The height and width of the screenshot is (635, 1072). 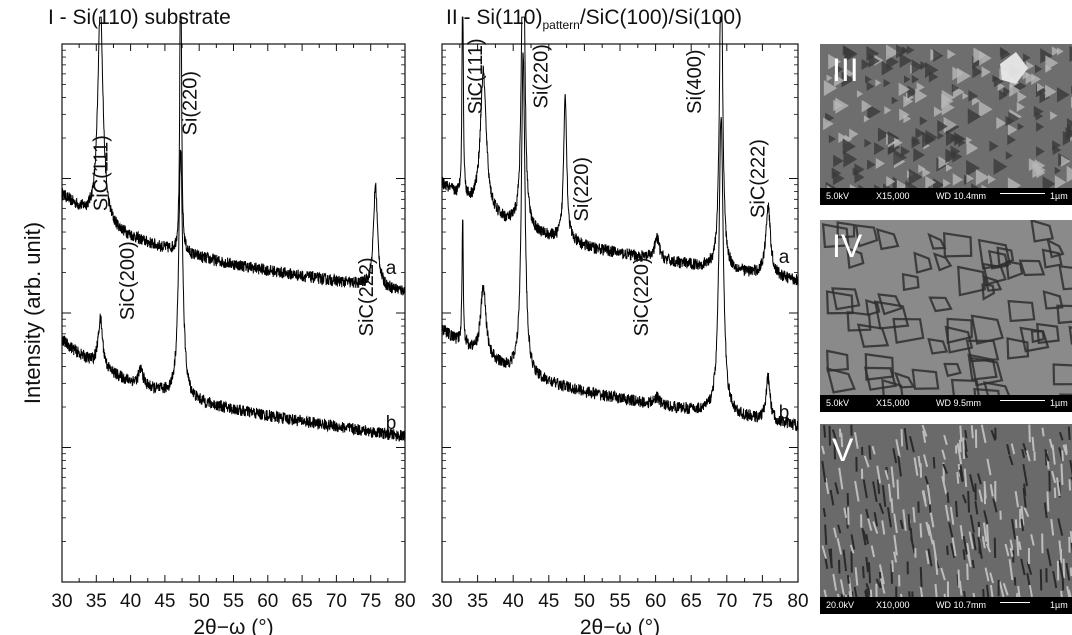 I want to click on sem-voltage: 20.0kV, so click(x=840, y=605).